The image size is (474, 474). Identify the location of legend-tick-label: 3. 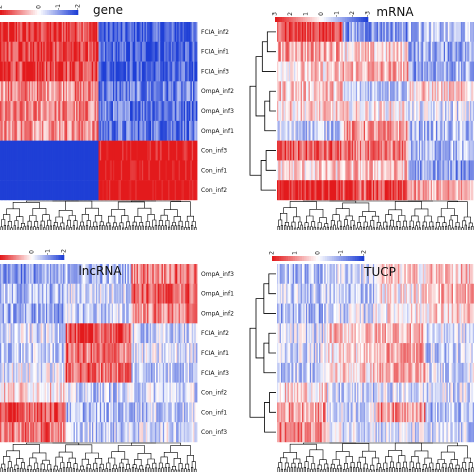
(275, 14).